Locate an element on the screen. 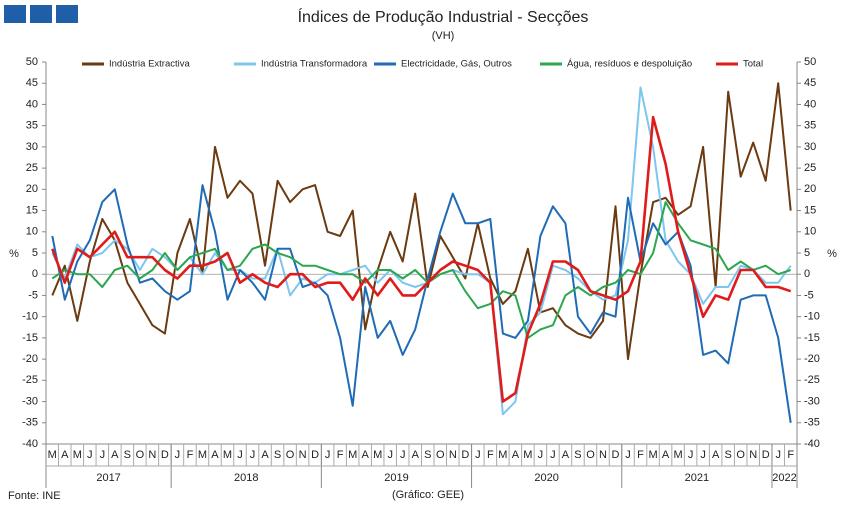 The image size is (851, 516). source: Fonte: INE is located at coordinates (34, 496).